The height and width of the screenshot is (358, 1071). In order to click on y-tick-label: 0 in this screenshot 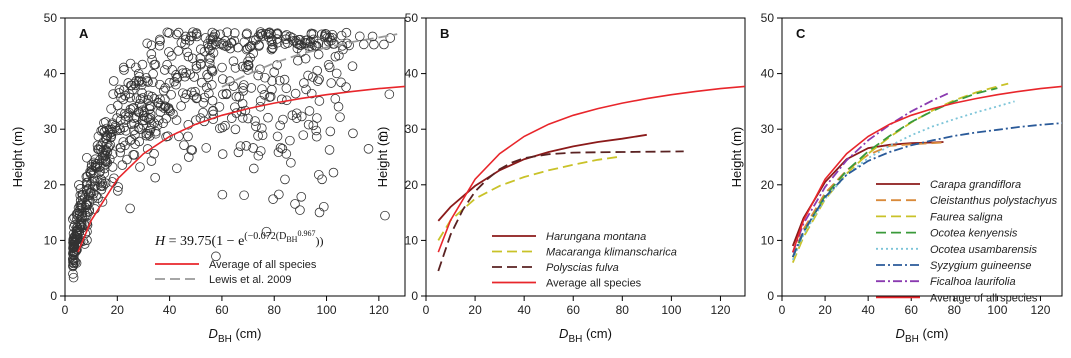, I will do `click(53, 296)`.